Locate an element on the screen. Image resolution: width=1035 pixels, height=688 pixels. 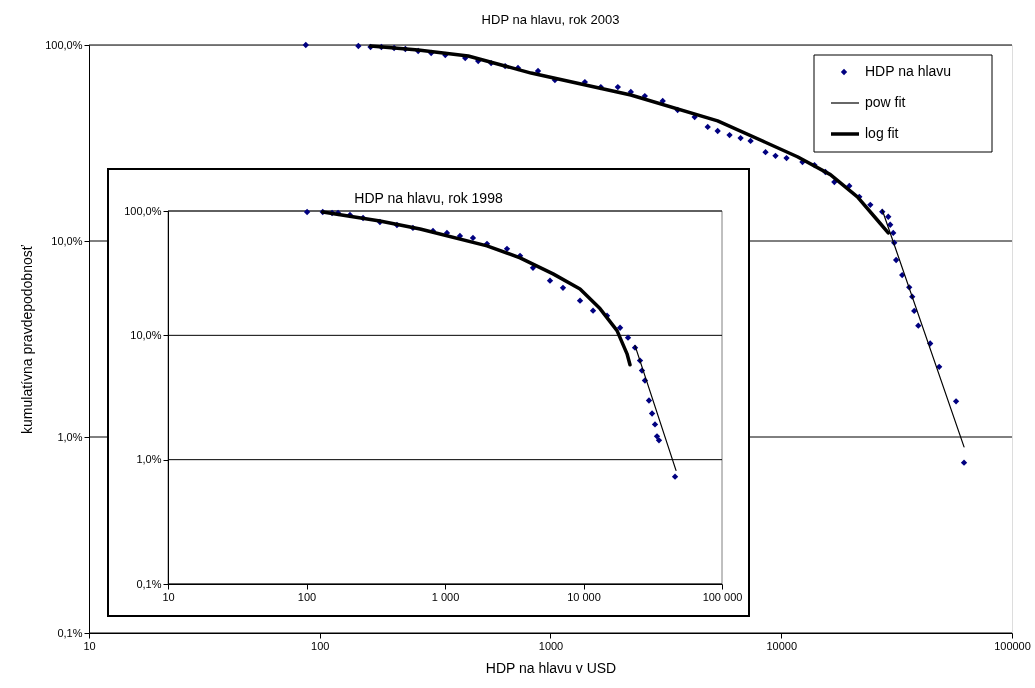
y-axis-title: kumulatívna pravdepodobnosť is located at coordinates (27, 339).